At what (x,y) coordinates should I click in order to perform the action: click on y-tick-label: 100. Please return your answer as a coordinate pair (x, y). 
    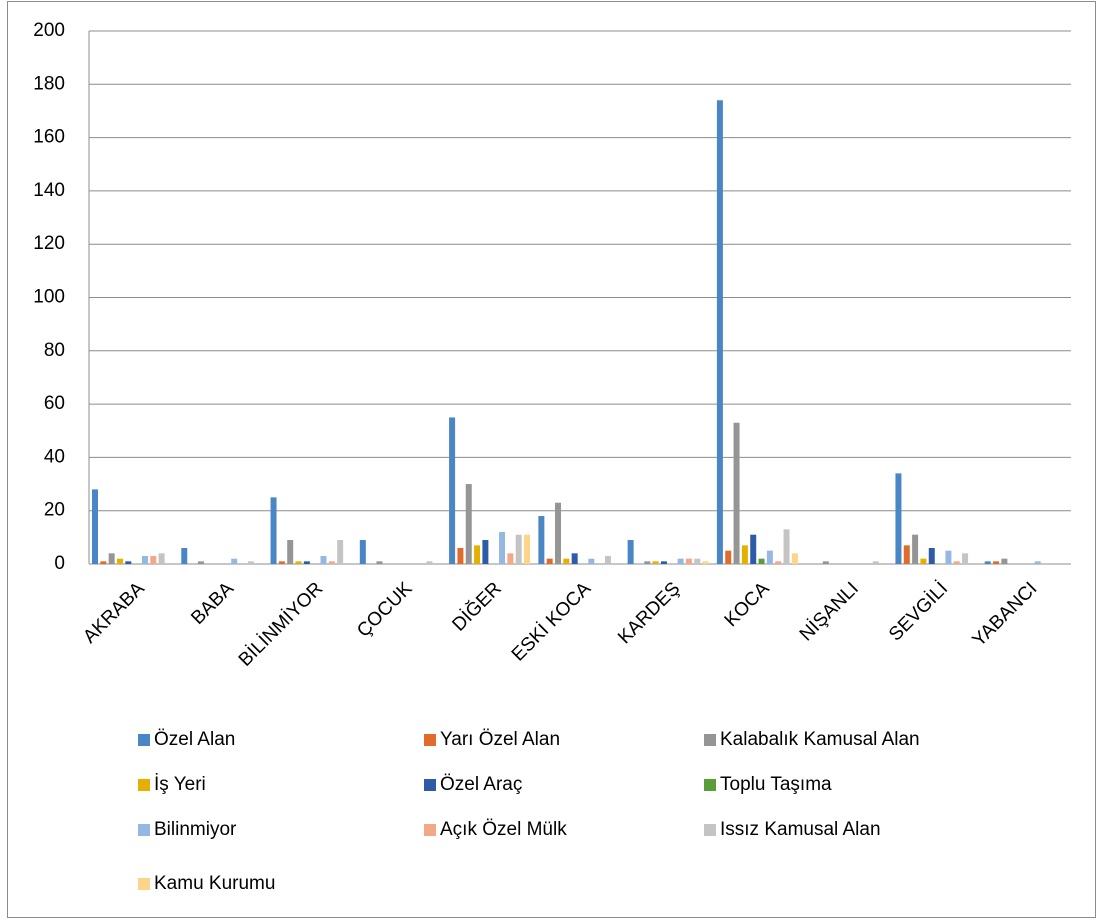
    Looking at the image, I should click on (49, 297).